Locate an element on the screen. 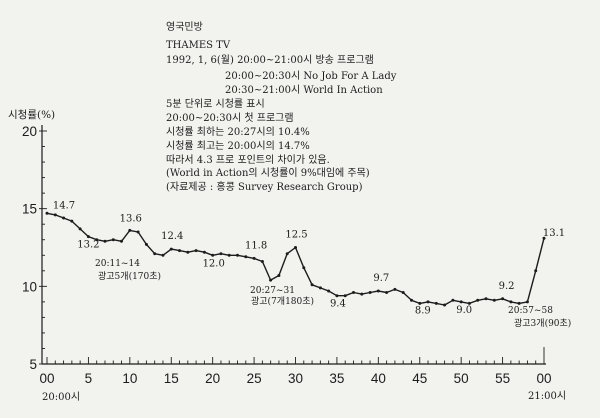 The width and height of the screenshot is (600, 418). x-tick-label: 50 is located at coordinates (461, 378).